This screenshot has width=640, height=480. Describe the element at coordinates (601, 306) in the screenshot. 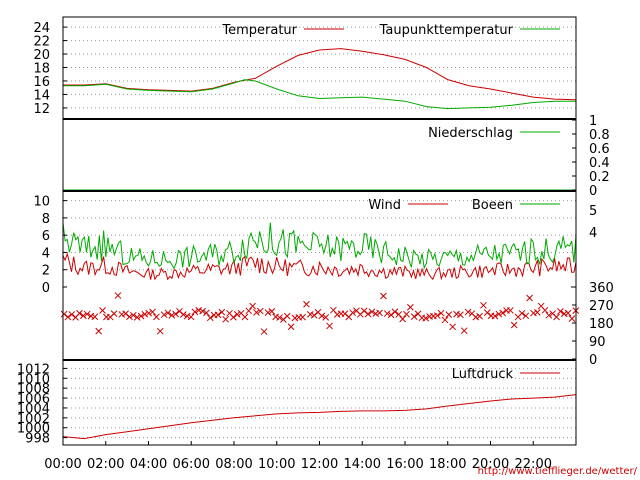

I see `wind-direction-tick-label-3: 270` at that location.